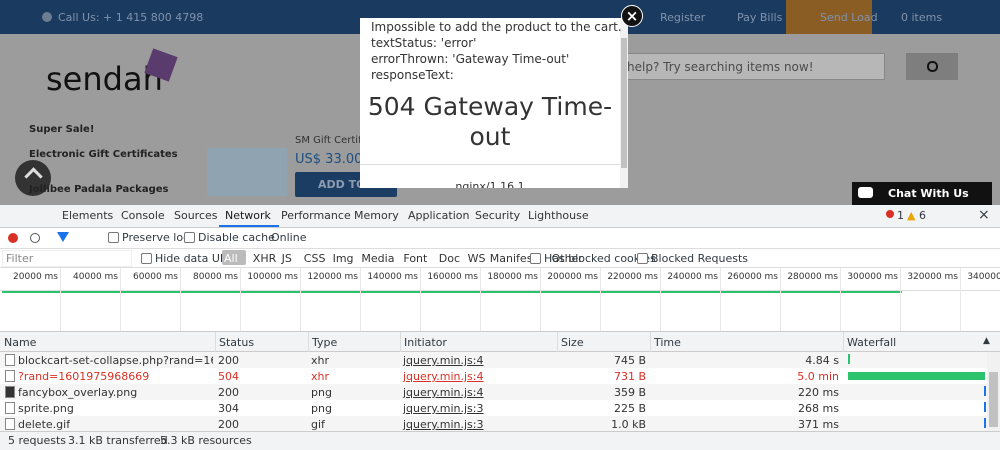 The image size is (1000, 450). Describe the element at coordinates (986, 341) in the screenshot. I see `sort-arrow: ▲` at that location.